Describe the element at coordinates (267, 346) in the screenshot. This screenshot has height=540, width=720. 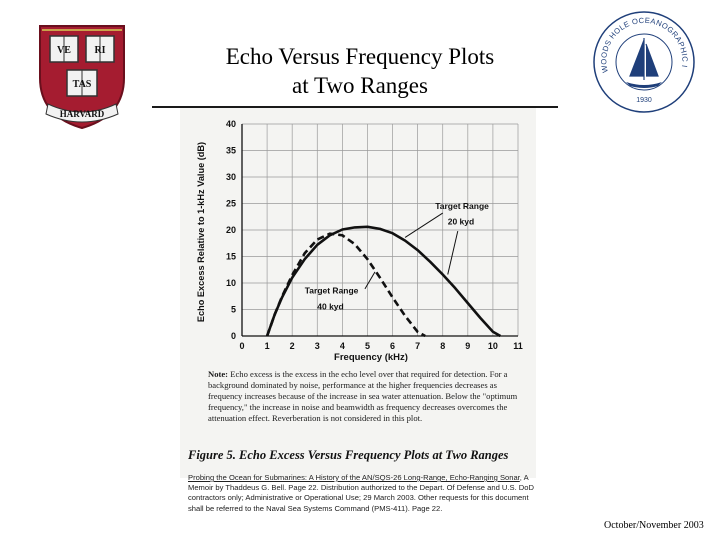
I see `x-tick-label: 1` at that location.